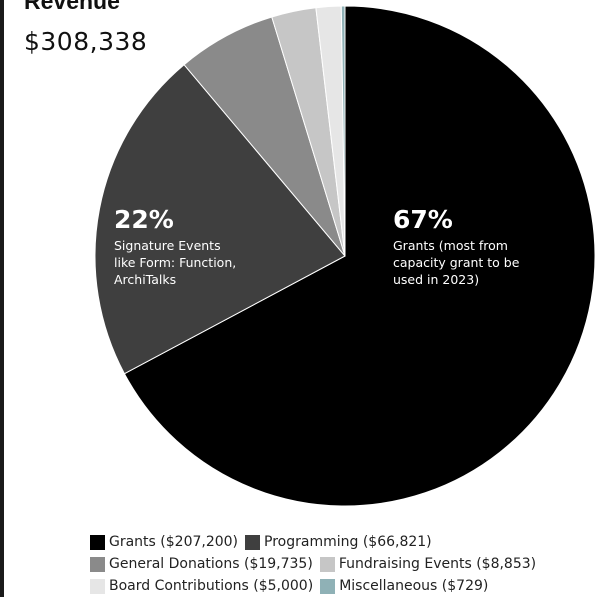  I want to click on legend-row: Grants ($207,200) Programming ($66,821), so click(347, 542).